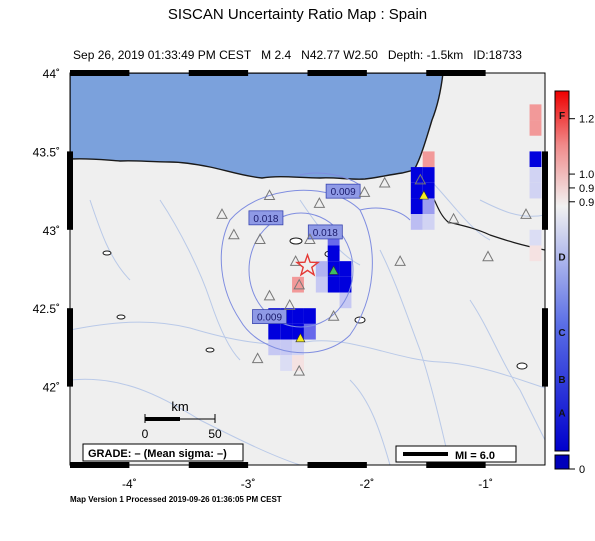 The height and width of the screenshot is (541, 595). I want to click on lat-tick-label-2: 43˚, so click(51, 231).